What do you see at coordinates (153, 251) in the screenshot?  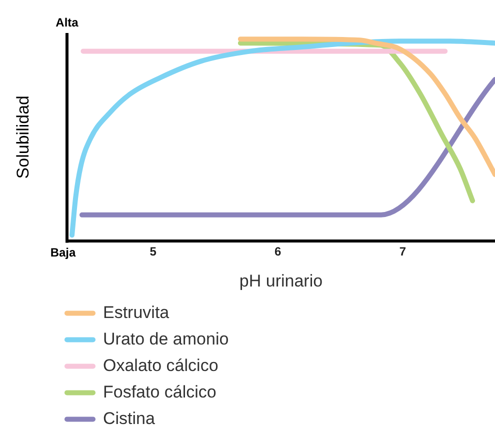 I see `x-tick-label: 5` at bounding box center [153, 251].